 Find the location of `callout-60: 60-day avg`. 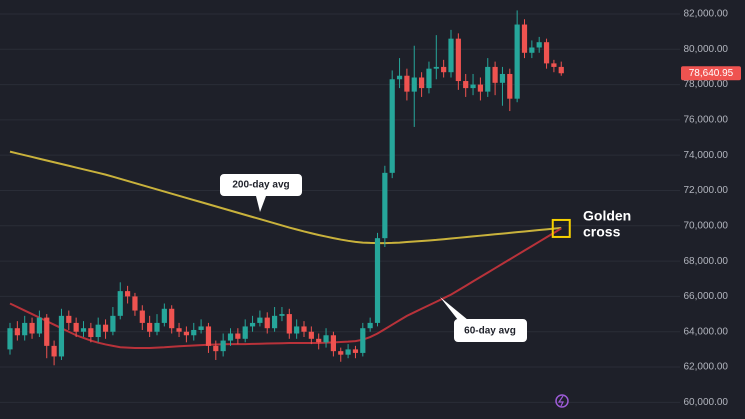

callout-60: 60-day avg is located at coordinates (483, 319).